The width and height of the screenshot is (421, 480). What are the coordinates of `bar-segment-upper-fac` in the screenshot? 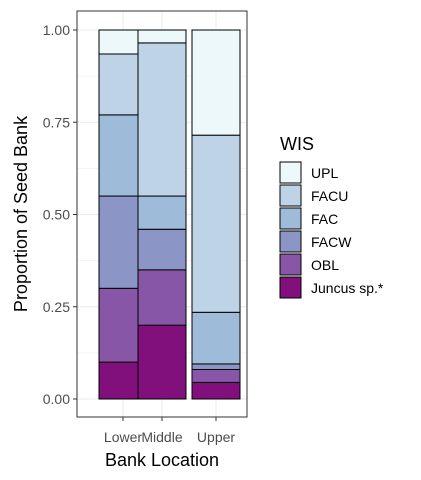 It's located at (216, 338).